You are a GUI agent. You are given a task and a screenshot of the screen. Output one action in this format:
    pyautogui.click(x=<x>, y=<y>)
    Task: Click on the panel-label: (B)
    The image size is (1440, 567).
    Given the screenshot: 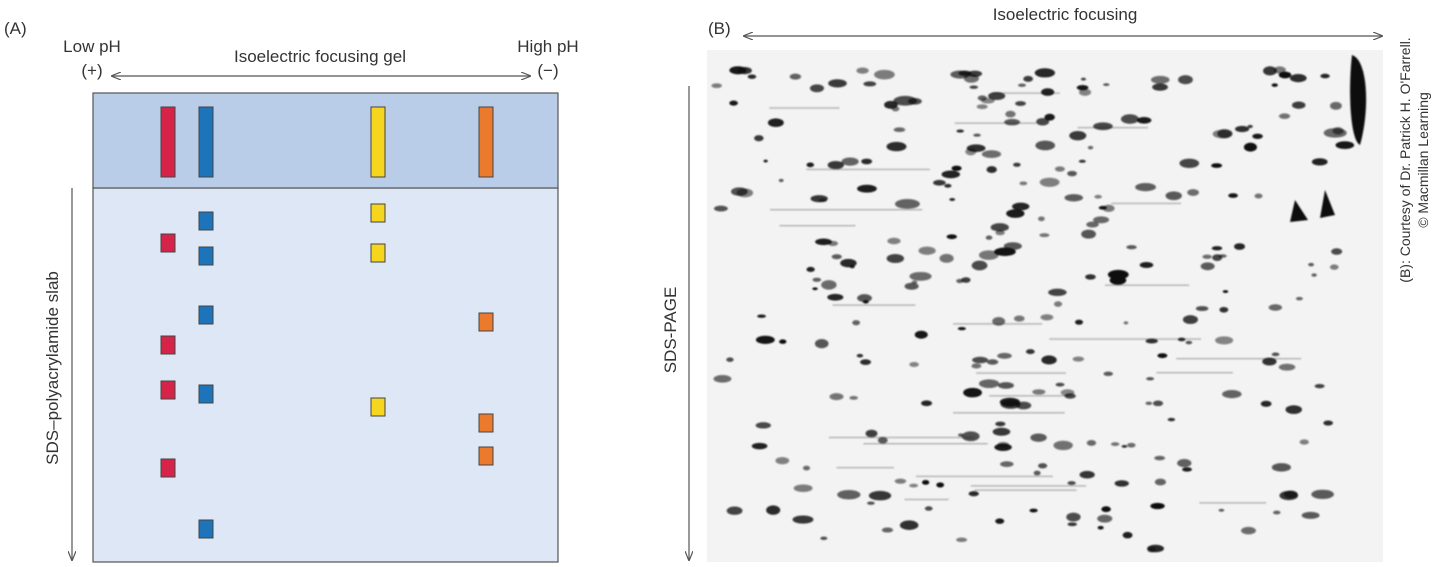 What is the action you would take?
    pyautogui.click(x=719, y=28)
    